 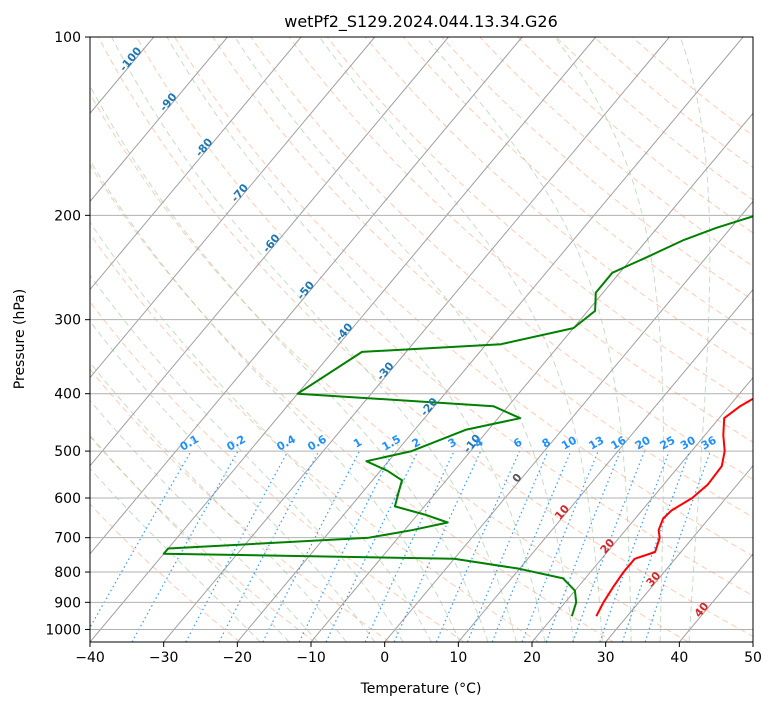 I want to click on y-tick-label: 600, so click(x=67, y=499).